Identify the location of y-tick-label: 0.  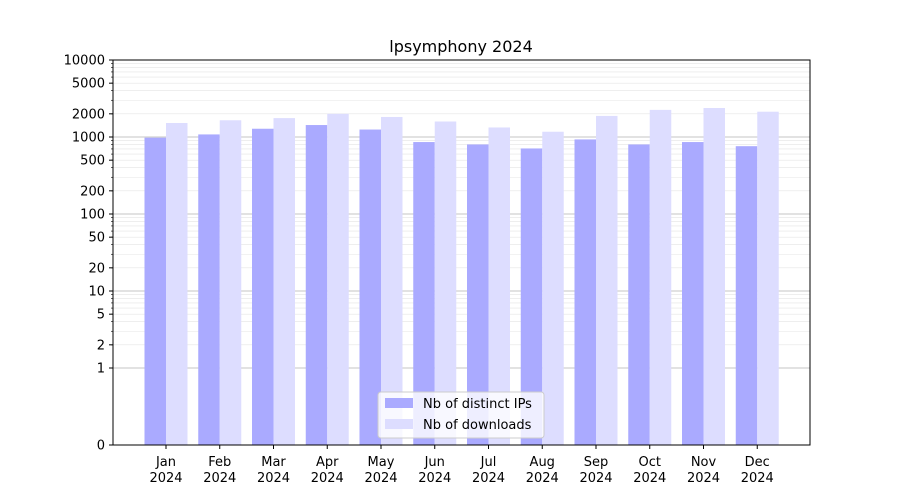
(101, 446).